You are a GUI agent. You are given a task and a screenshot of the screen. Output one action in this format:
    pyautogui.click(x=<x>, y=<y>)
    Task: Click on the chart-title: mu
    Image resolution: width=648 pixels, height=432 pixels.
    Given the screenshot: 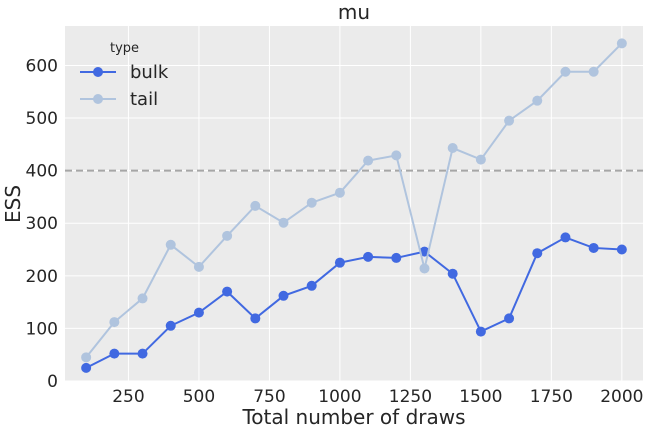 What is the action you would take?
    pyautogui.click(x=354, y=12)
    